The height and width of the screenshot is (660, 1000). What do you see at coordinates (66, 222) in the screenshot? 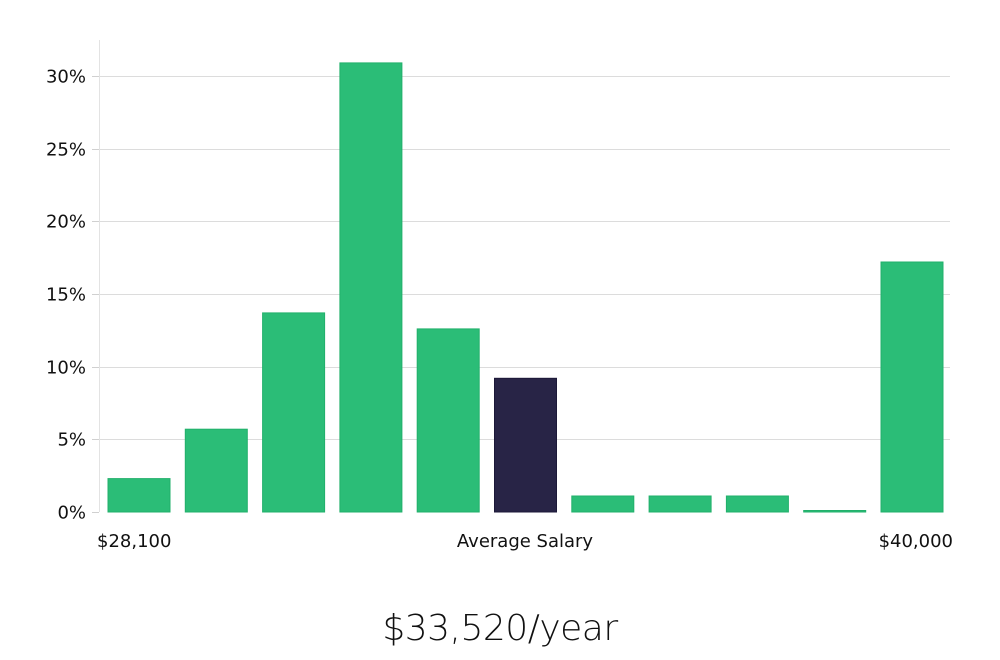
I see `y-tick-label: 20%` at bounding box center [66, 222].